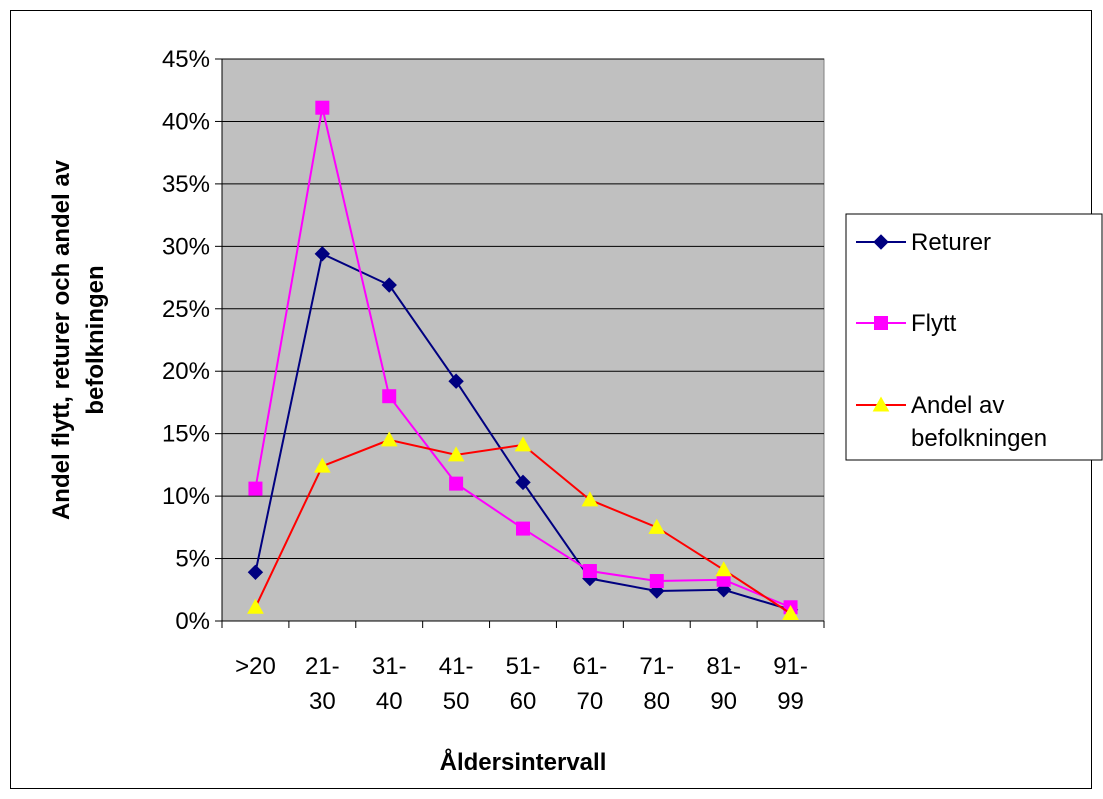  Describe the element at coordinates (192, 559) in the screenshot. I see `y-tick-label: 5%` at that location.